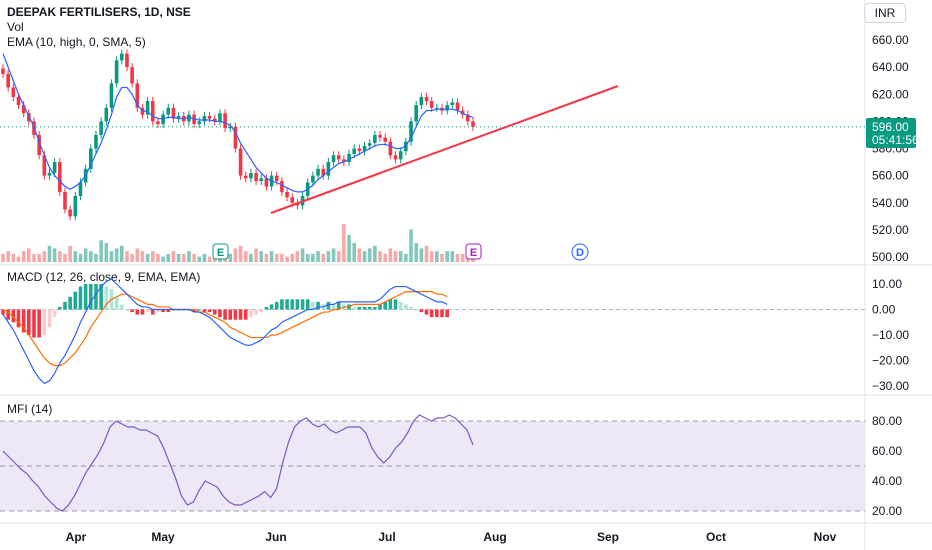 The height and width of the screenshot is (550, 932). Describe the element at coordinates (163, 537) in the screenshot. I see `time-axis-label: May` at that location.